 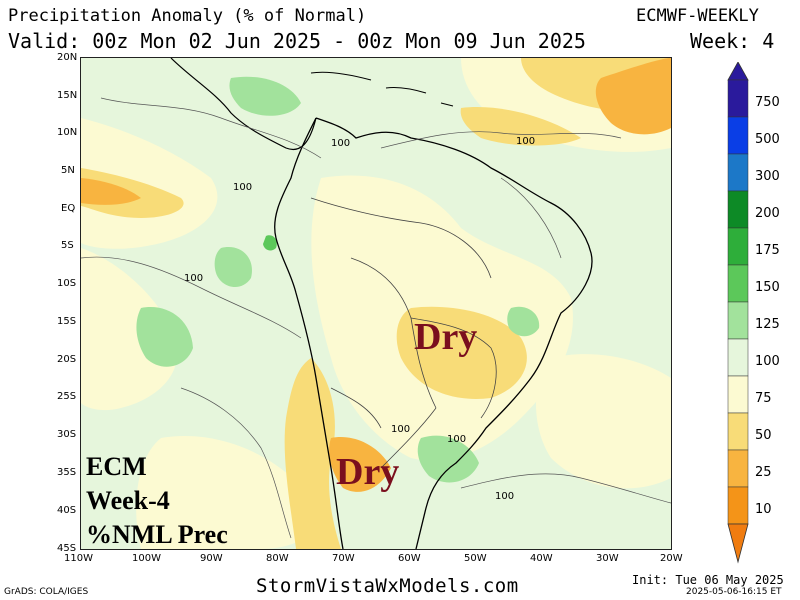 I want to click on lat-label: 15S, so click(x=67, y=321).